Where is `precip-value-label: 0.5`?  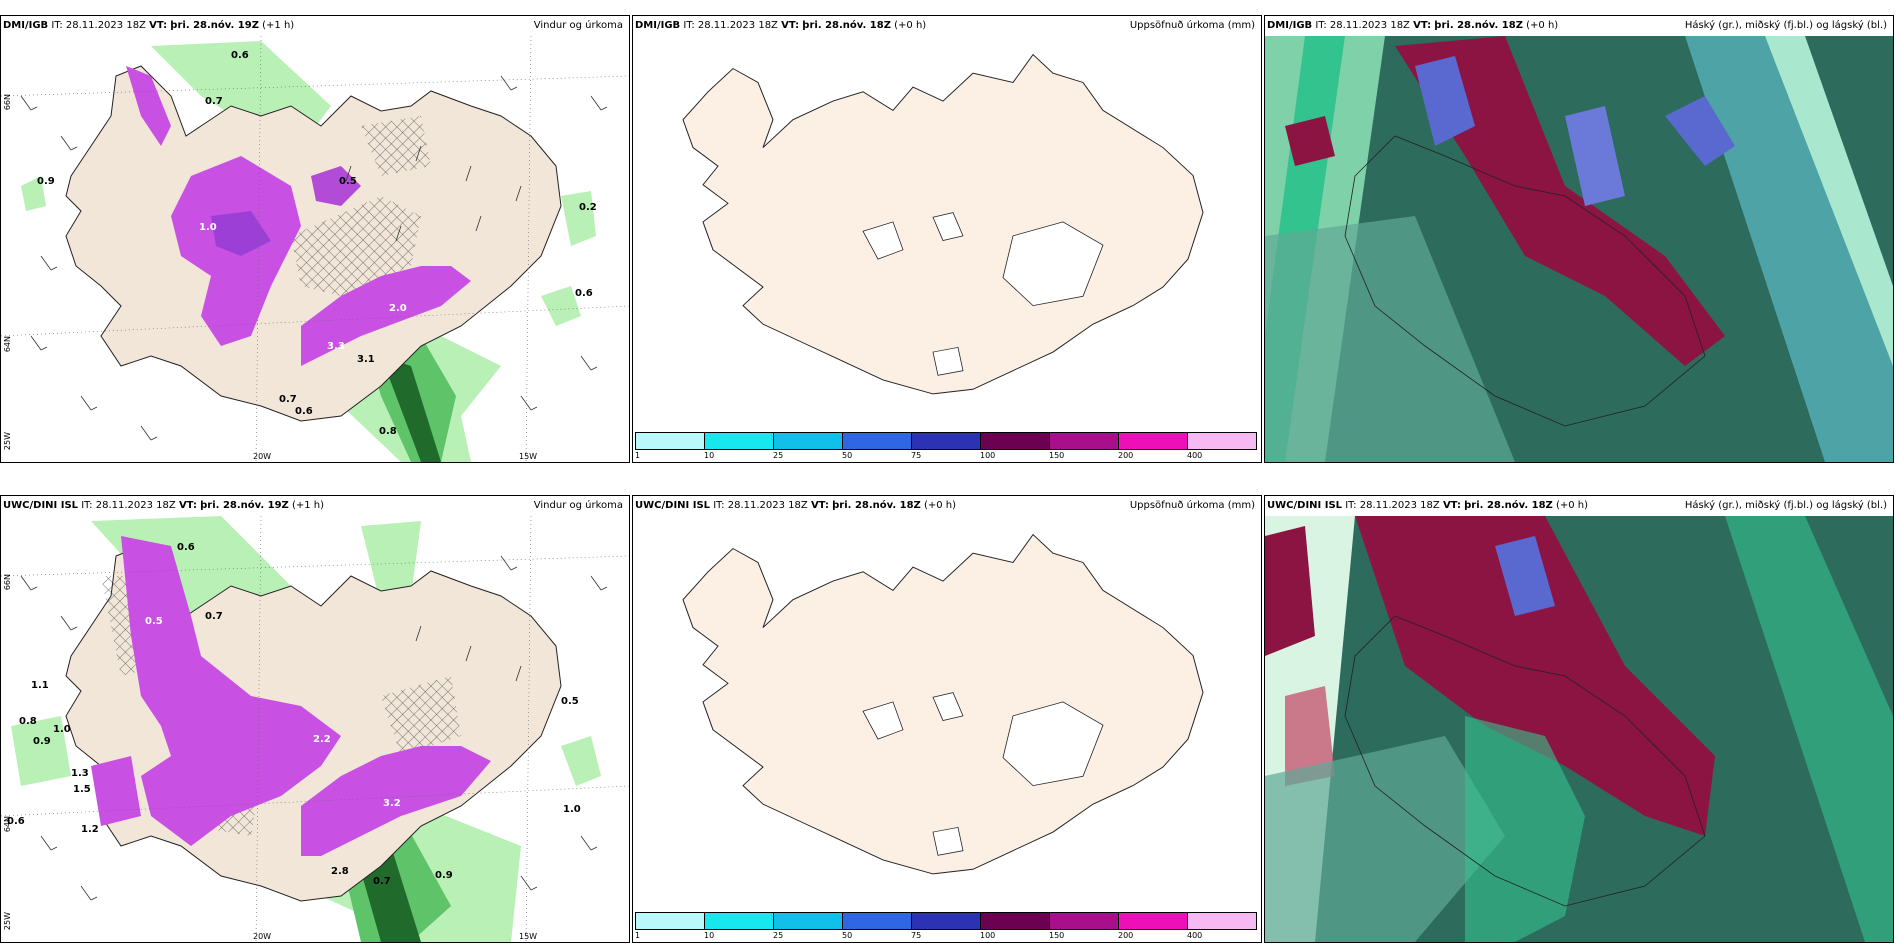
precip-value-label: 0.5 is located at coordinates (154, 621).